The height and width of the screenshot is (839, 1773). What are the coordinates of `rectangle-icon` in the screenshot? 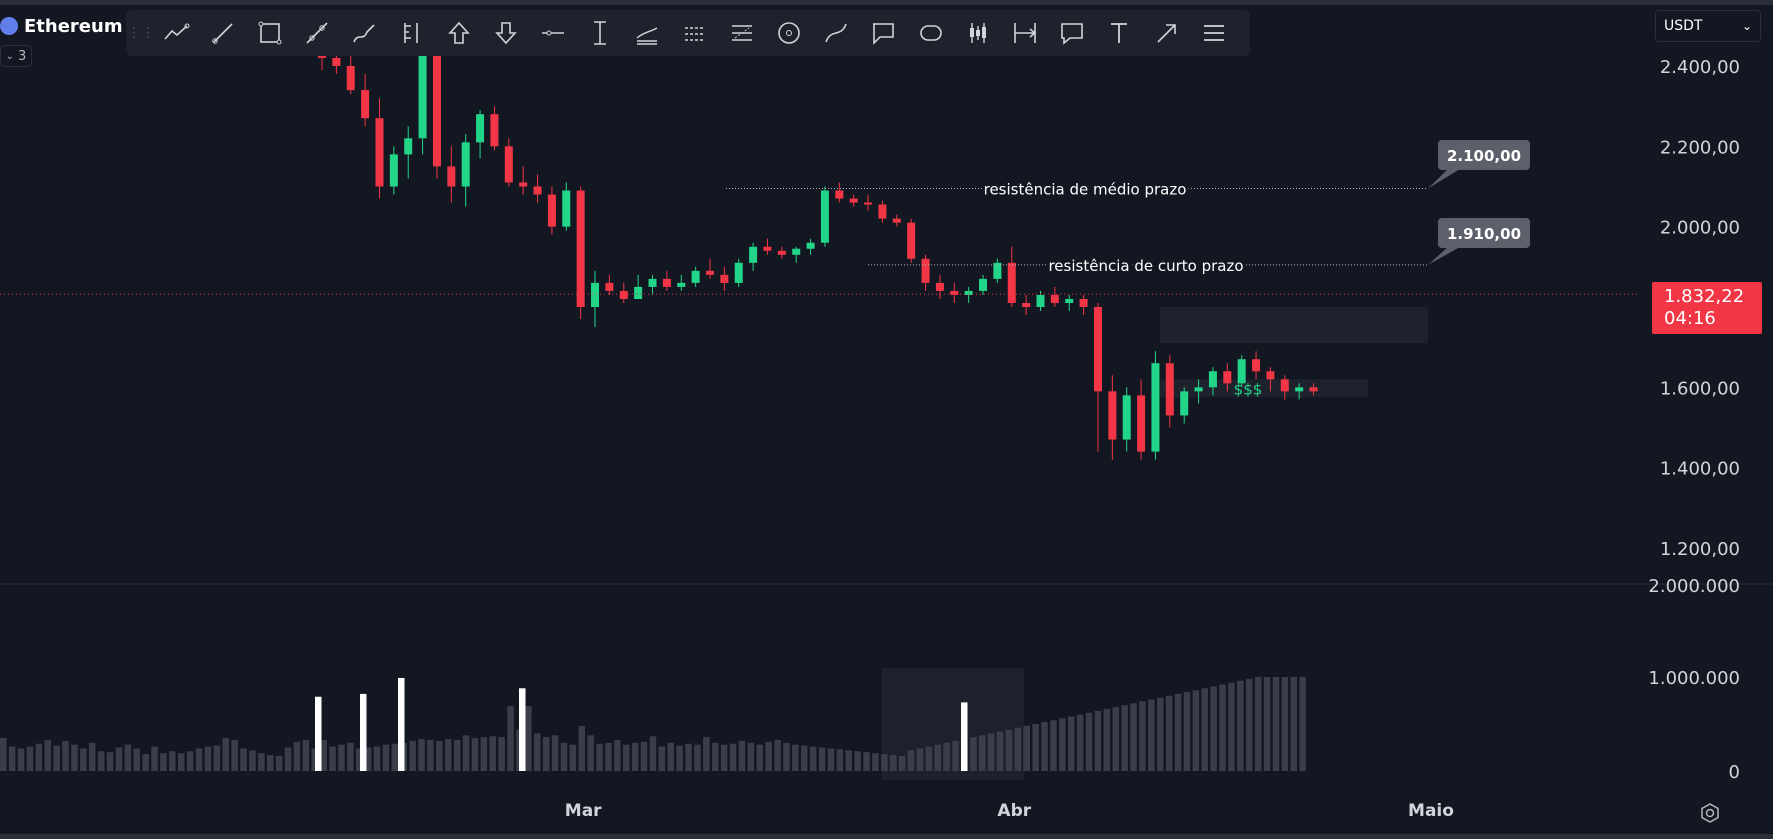 It's located at (269, 33).